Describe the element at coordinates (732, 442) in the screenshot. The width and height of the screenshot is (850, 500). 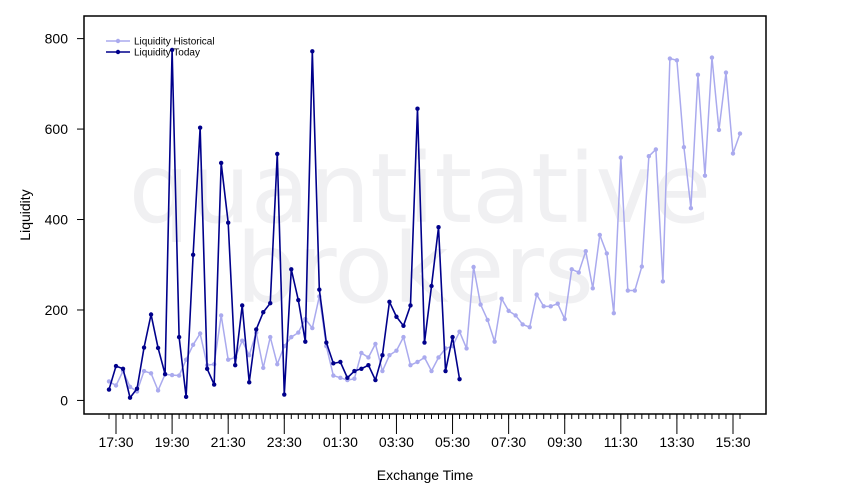
I see `x-tick-label: 15:30` at that location.